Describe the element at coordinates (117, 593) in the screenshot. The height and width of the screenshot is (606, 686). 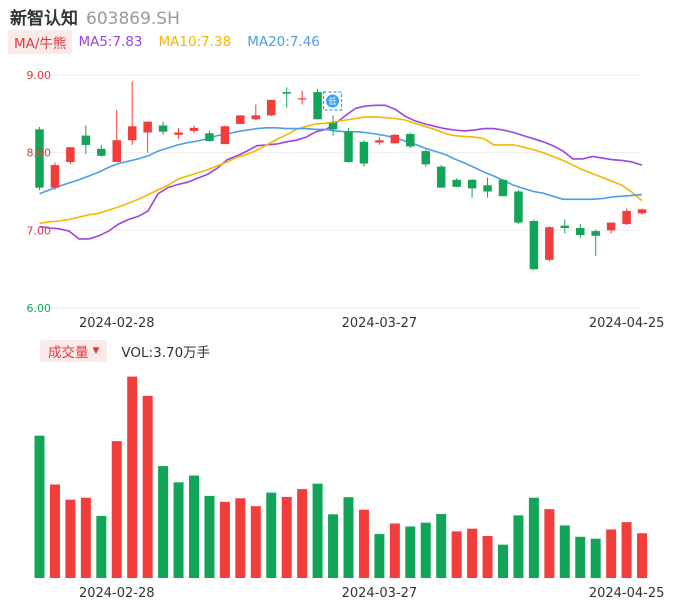
I see `x-tick-label: 2024-02-28` at that location.